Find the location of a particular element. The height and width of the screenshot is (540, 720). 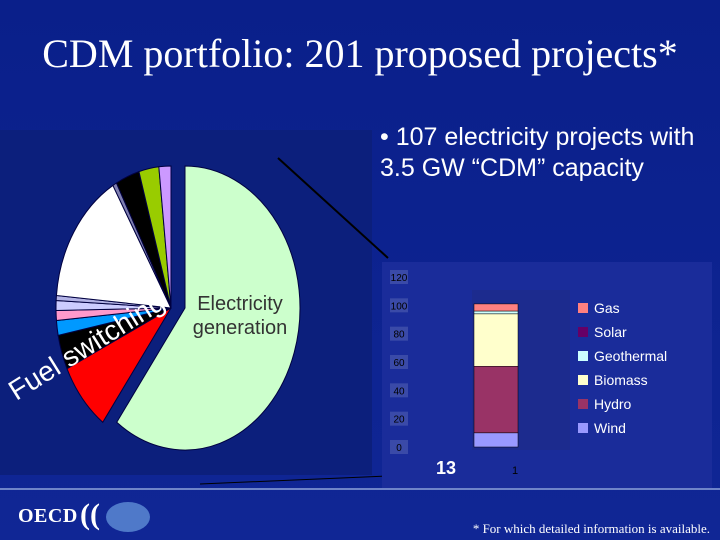

legend-label-gas: Gas is located at coordinates (607, 308).